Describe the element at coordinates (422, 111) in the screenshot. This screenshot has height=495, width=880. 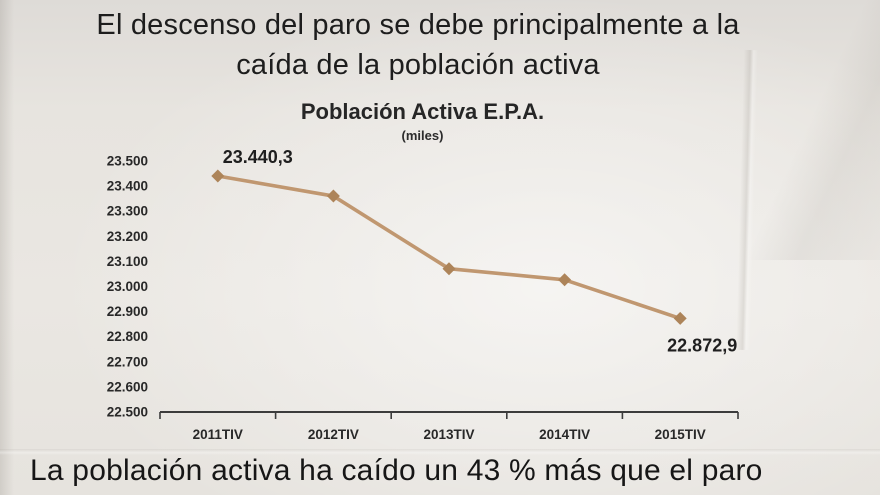
I see `chart-title: Población Activa E.P.A.` at that location.